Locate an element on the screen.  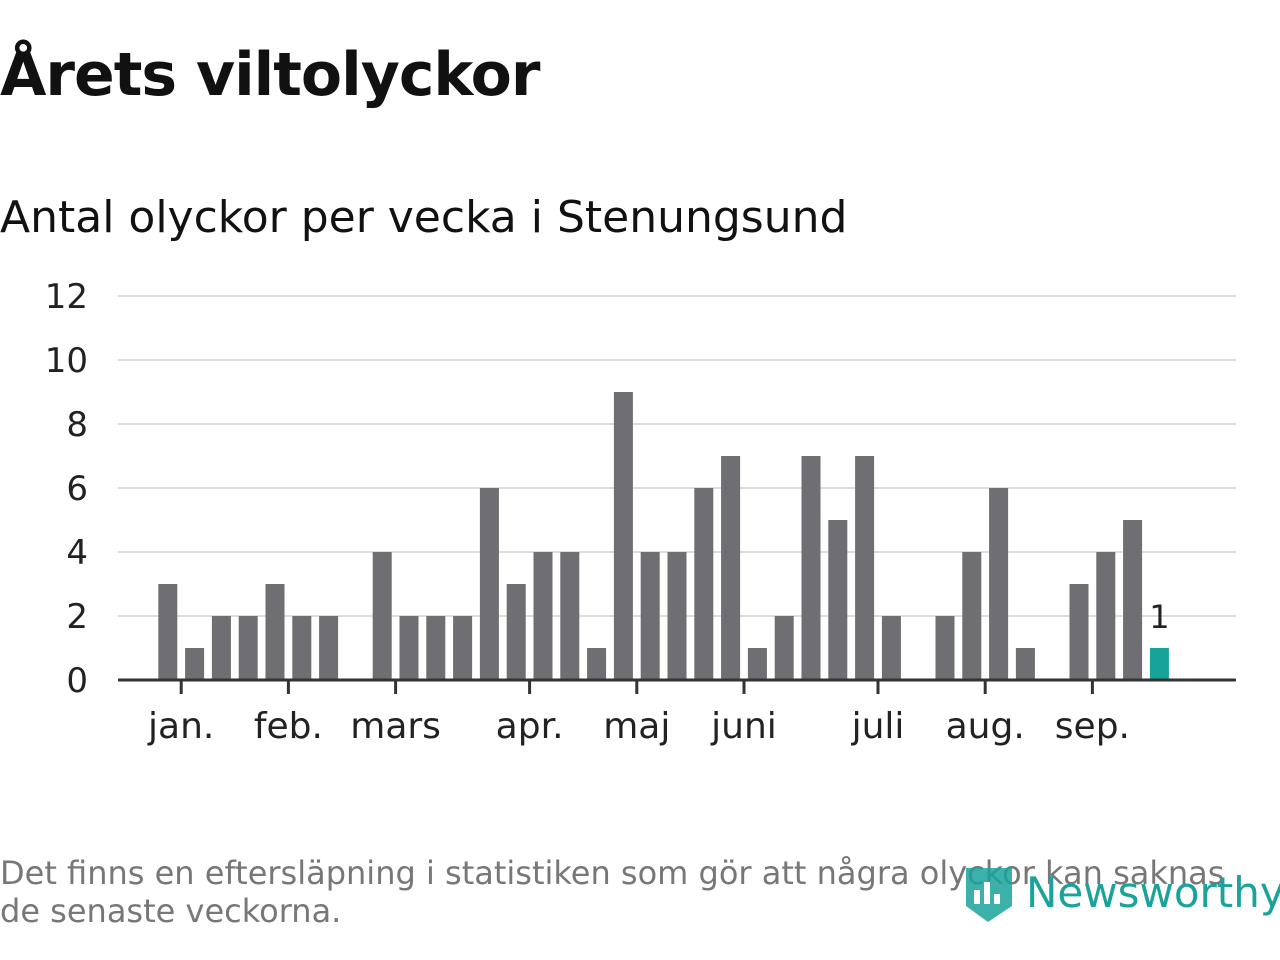
y-tick-label: 10 is located at coordinates (66, 361).